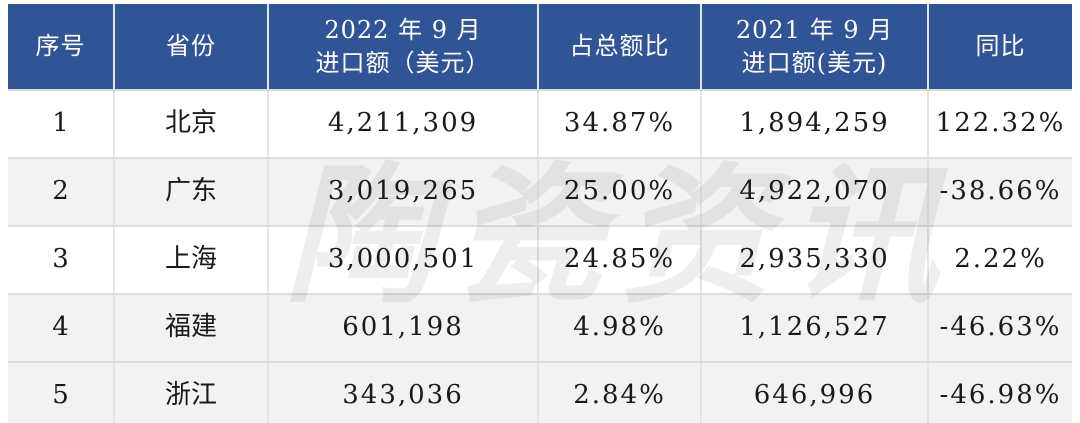  What do you see at coordinates (60, 327) in the screenshot?
I see `cell-serial: 4` at bounding box center [60, 327].